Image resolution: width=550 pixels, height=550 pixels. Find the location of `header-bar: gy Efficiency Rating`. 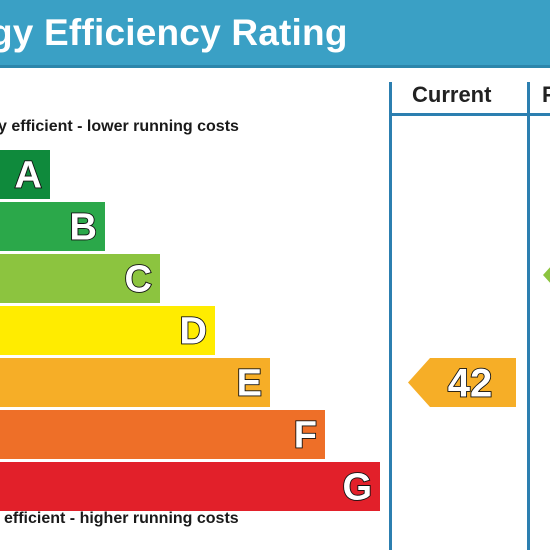

header-bar: gy Efficiency Rating is located at coordinates (275, 34).